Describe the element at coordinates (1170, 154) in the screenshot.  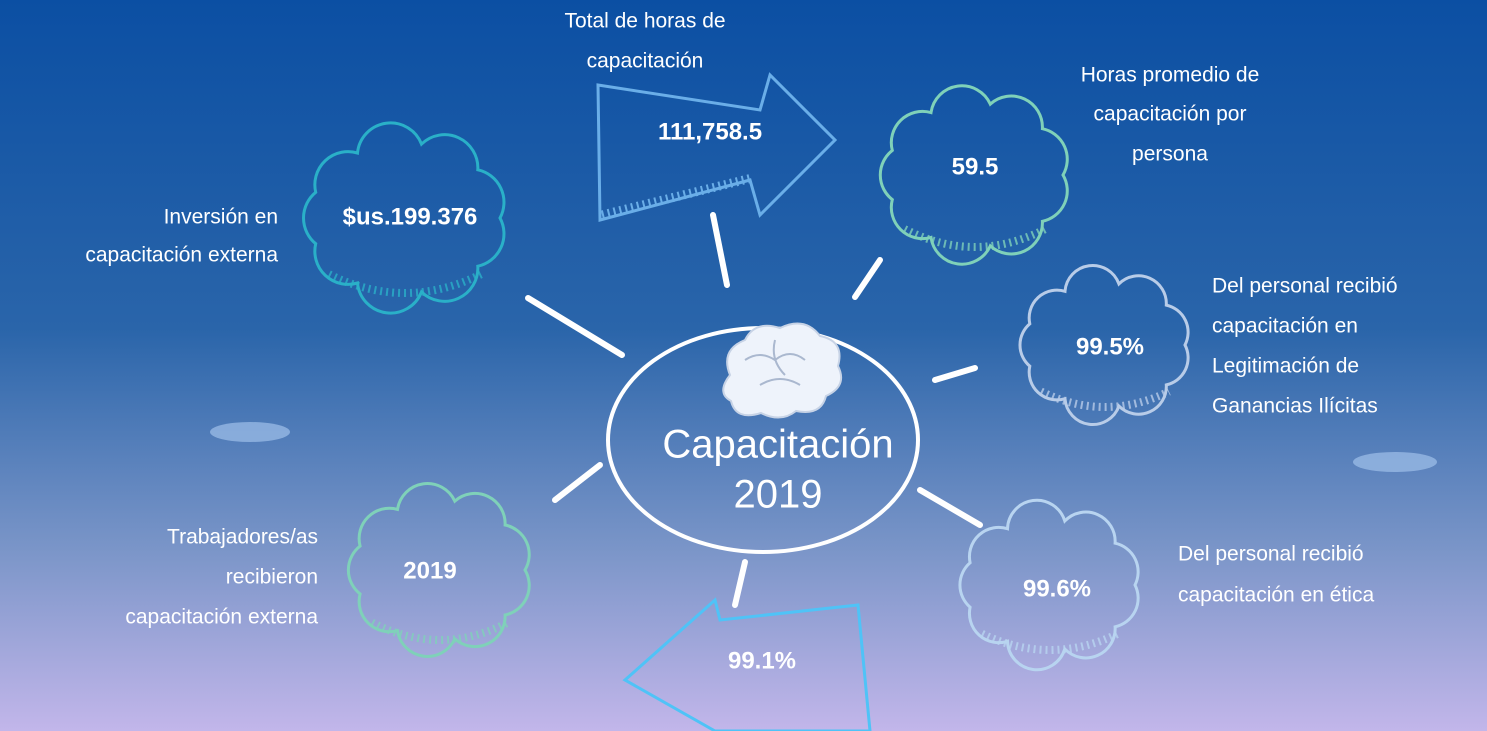
I see `node-label: persona` at that location.